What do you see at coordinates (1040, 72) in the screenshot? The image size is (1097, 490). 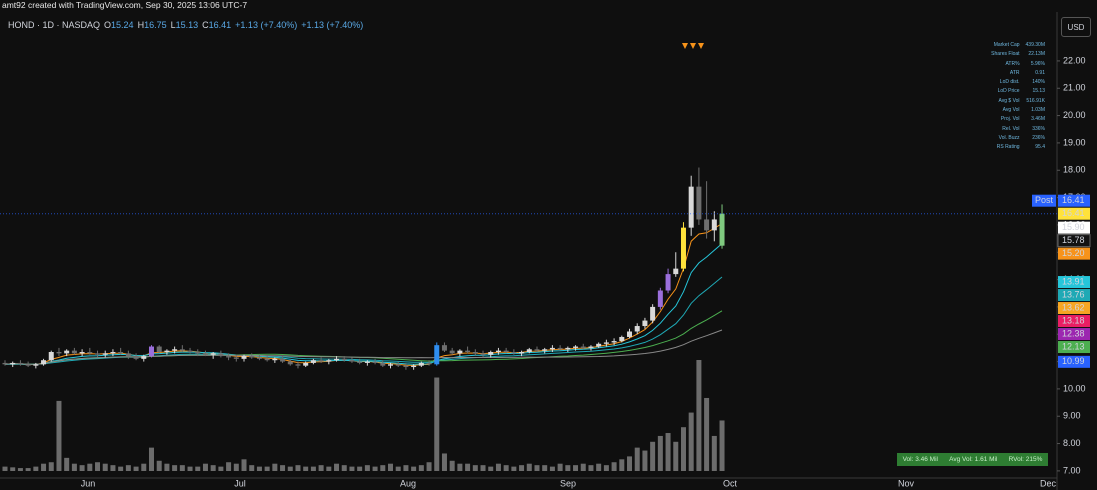 I see `stat-value: 0.91` at bounding box center [1040, 72].